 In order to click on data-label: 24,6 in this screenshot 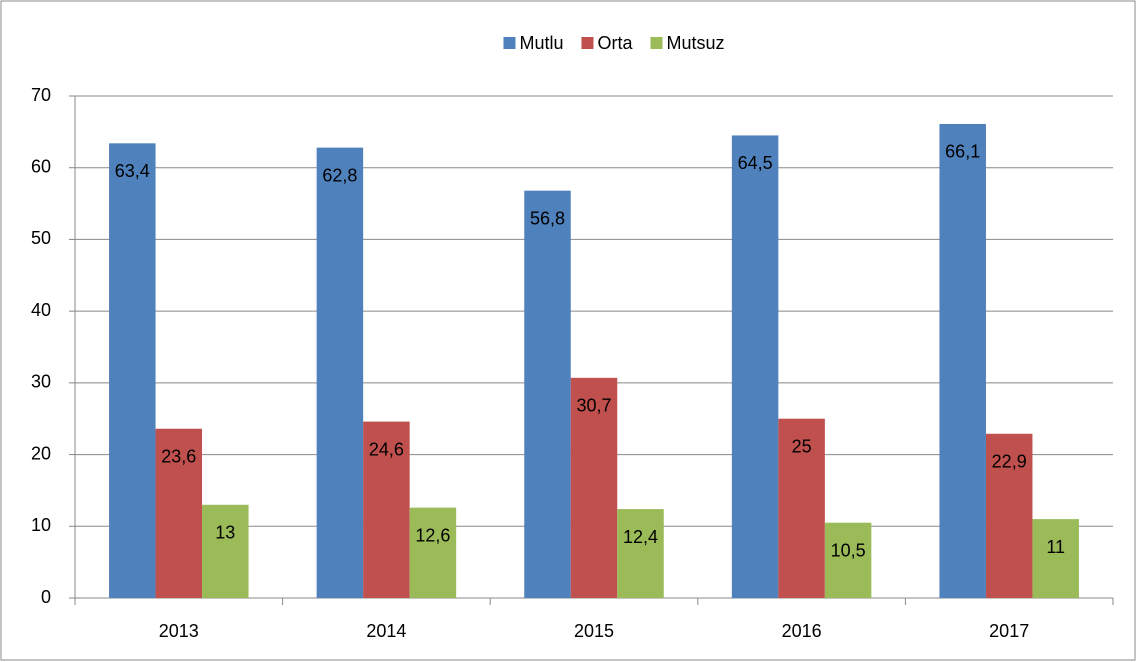, I will do `click(386, 449)`.